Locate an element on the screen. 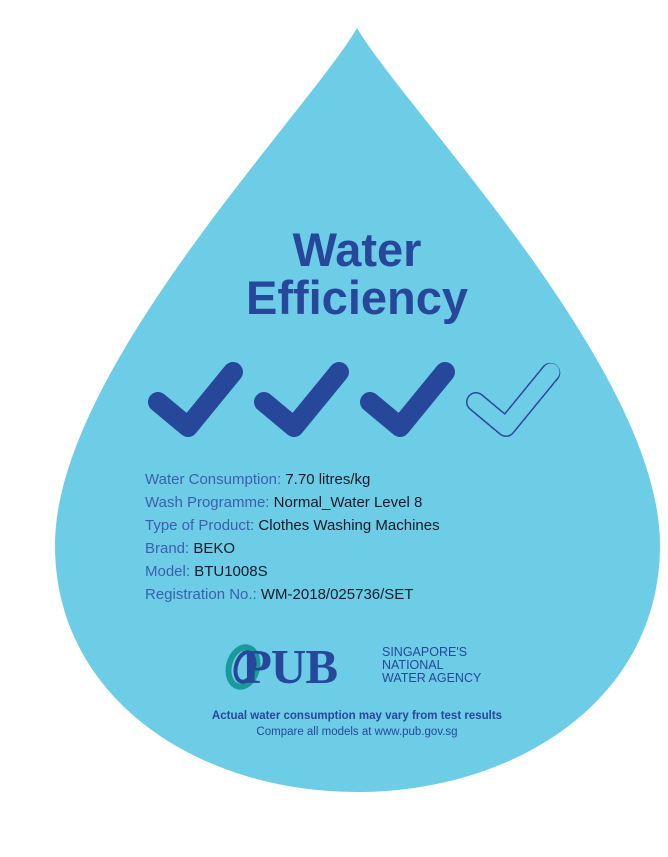  detail-row: Water Consumption: 7.70 litres/kg is located at coordinates (292, 479).